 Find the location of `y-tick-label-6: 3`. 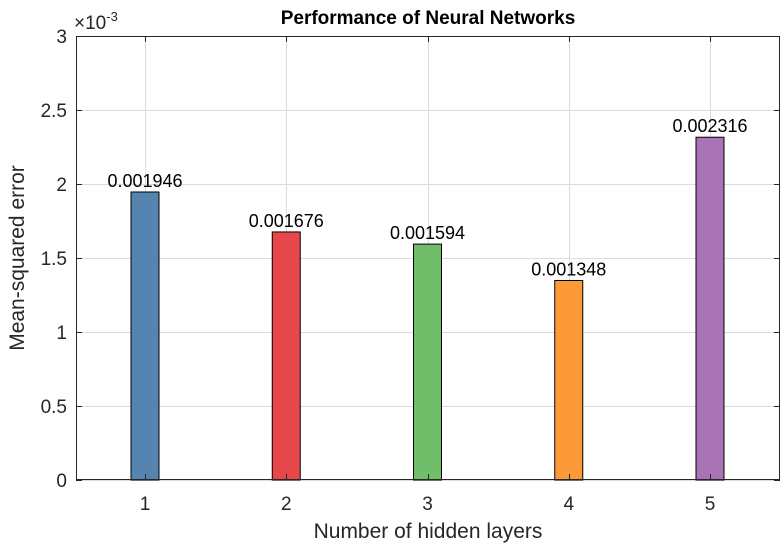

y-tick-label-6: 3 is located at coordinates (61, 37).